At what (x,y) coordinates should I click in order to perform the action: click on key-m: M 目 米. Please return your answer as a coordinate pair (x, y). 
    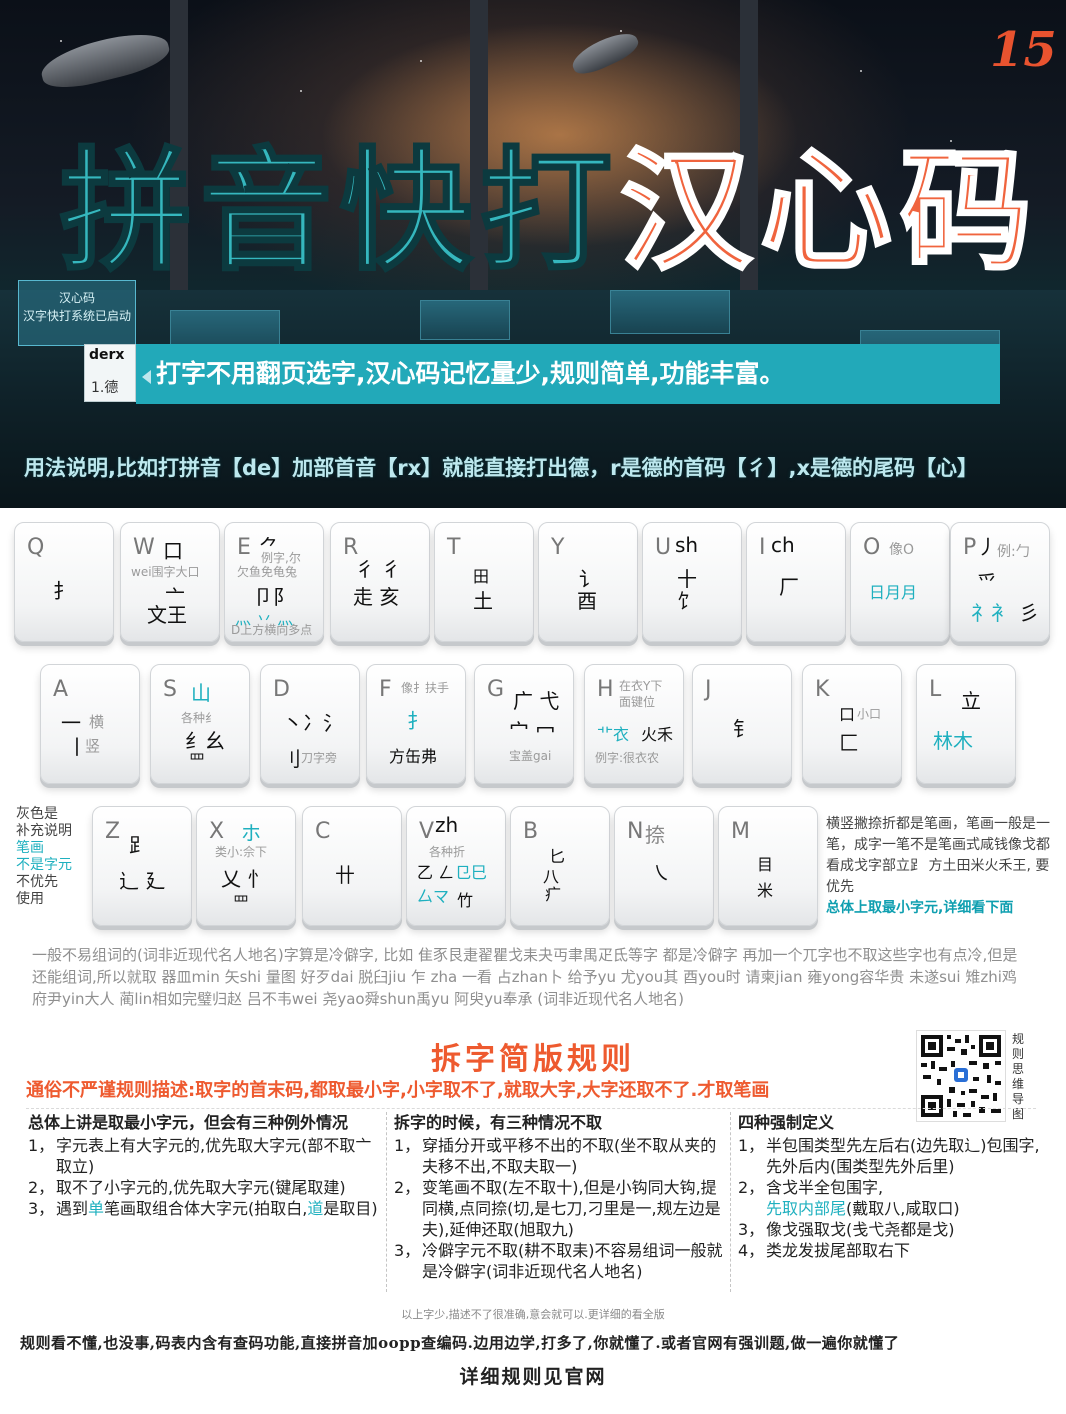
    Looking at the image, I should click on (768, 866).